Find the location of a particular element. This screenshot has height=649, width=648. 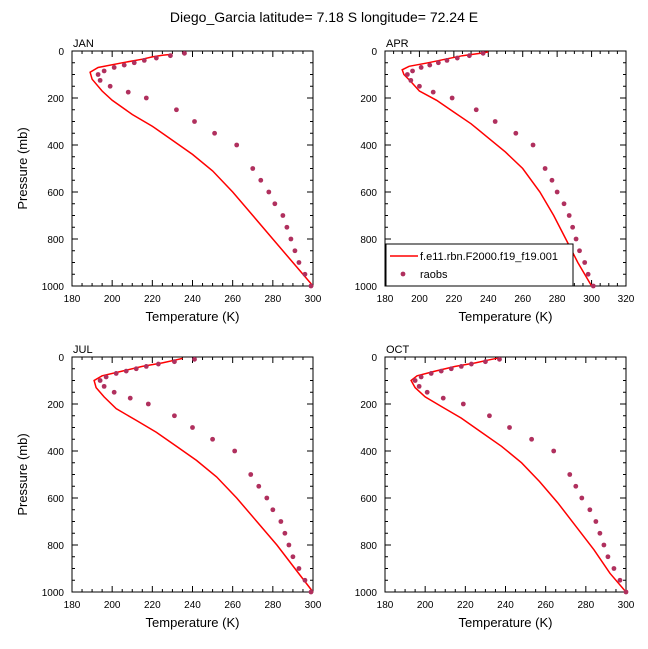

x-tick-label: 240 is located at coordinates (192, 605).